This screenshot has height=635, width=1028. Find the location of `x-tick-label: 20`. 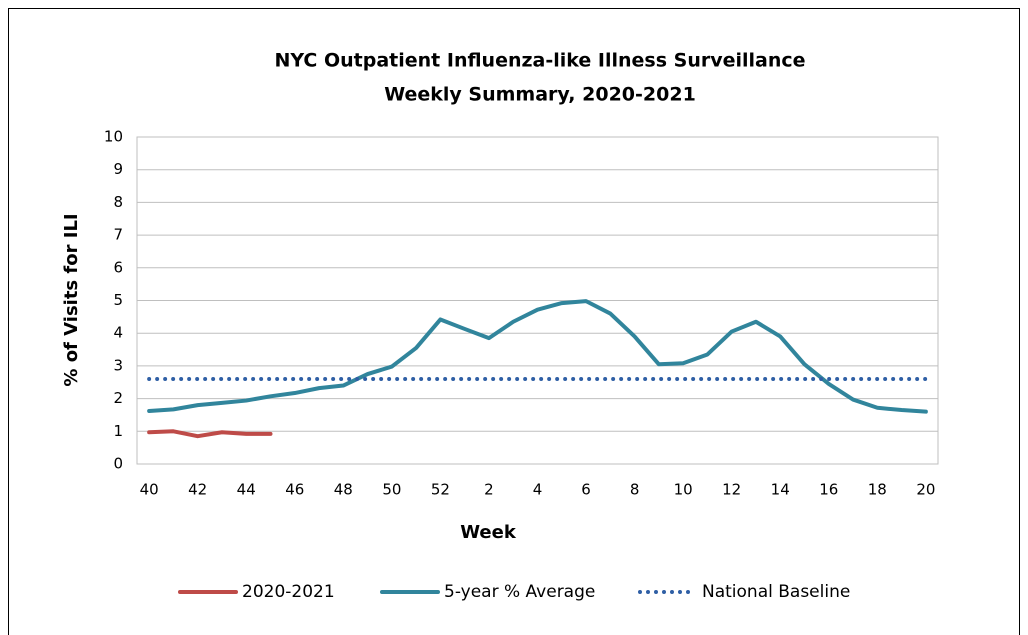

x-tick-label: 20 is located at coordinates (925, 490).